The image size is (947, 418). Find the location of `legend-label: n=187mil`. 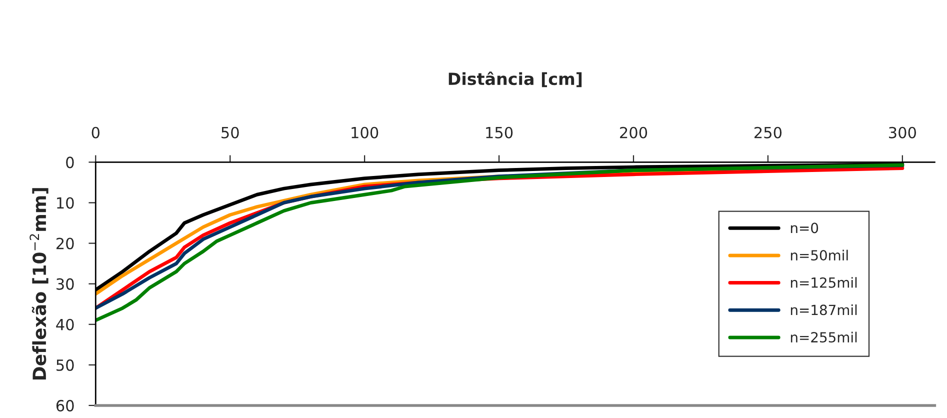

legend-label: n=187mil is located at coordinates (823, 310).